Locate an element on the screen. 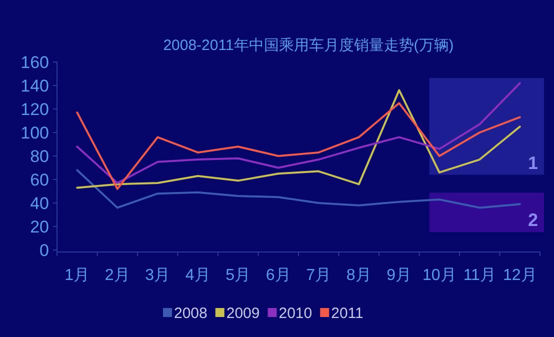 Image resolution: width=554 pixels, height=337 pixels. x-tick-label: 3月 is located at coordinates (157, 275).